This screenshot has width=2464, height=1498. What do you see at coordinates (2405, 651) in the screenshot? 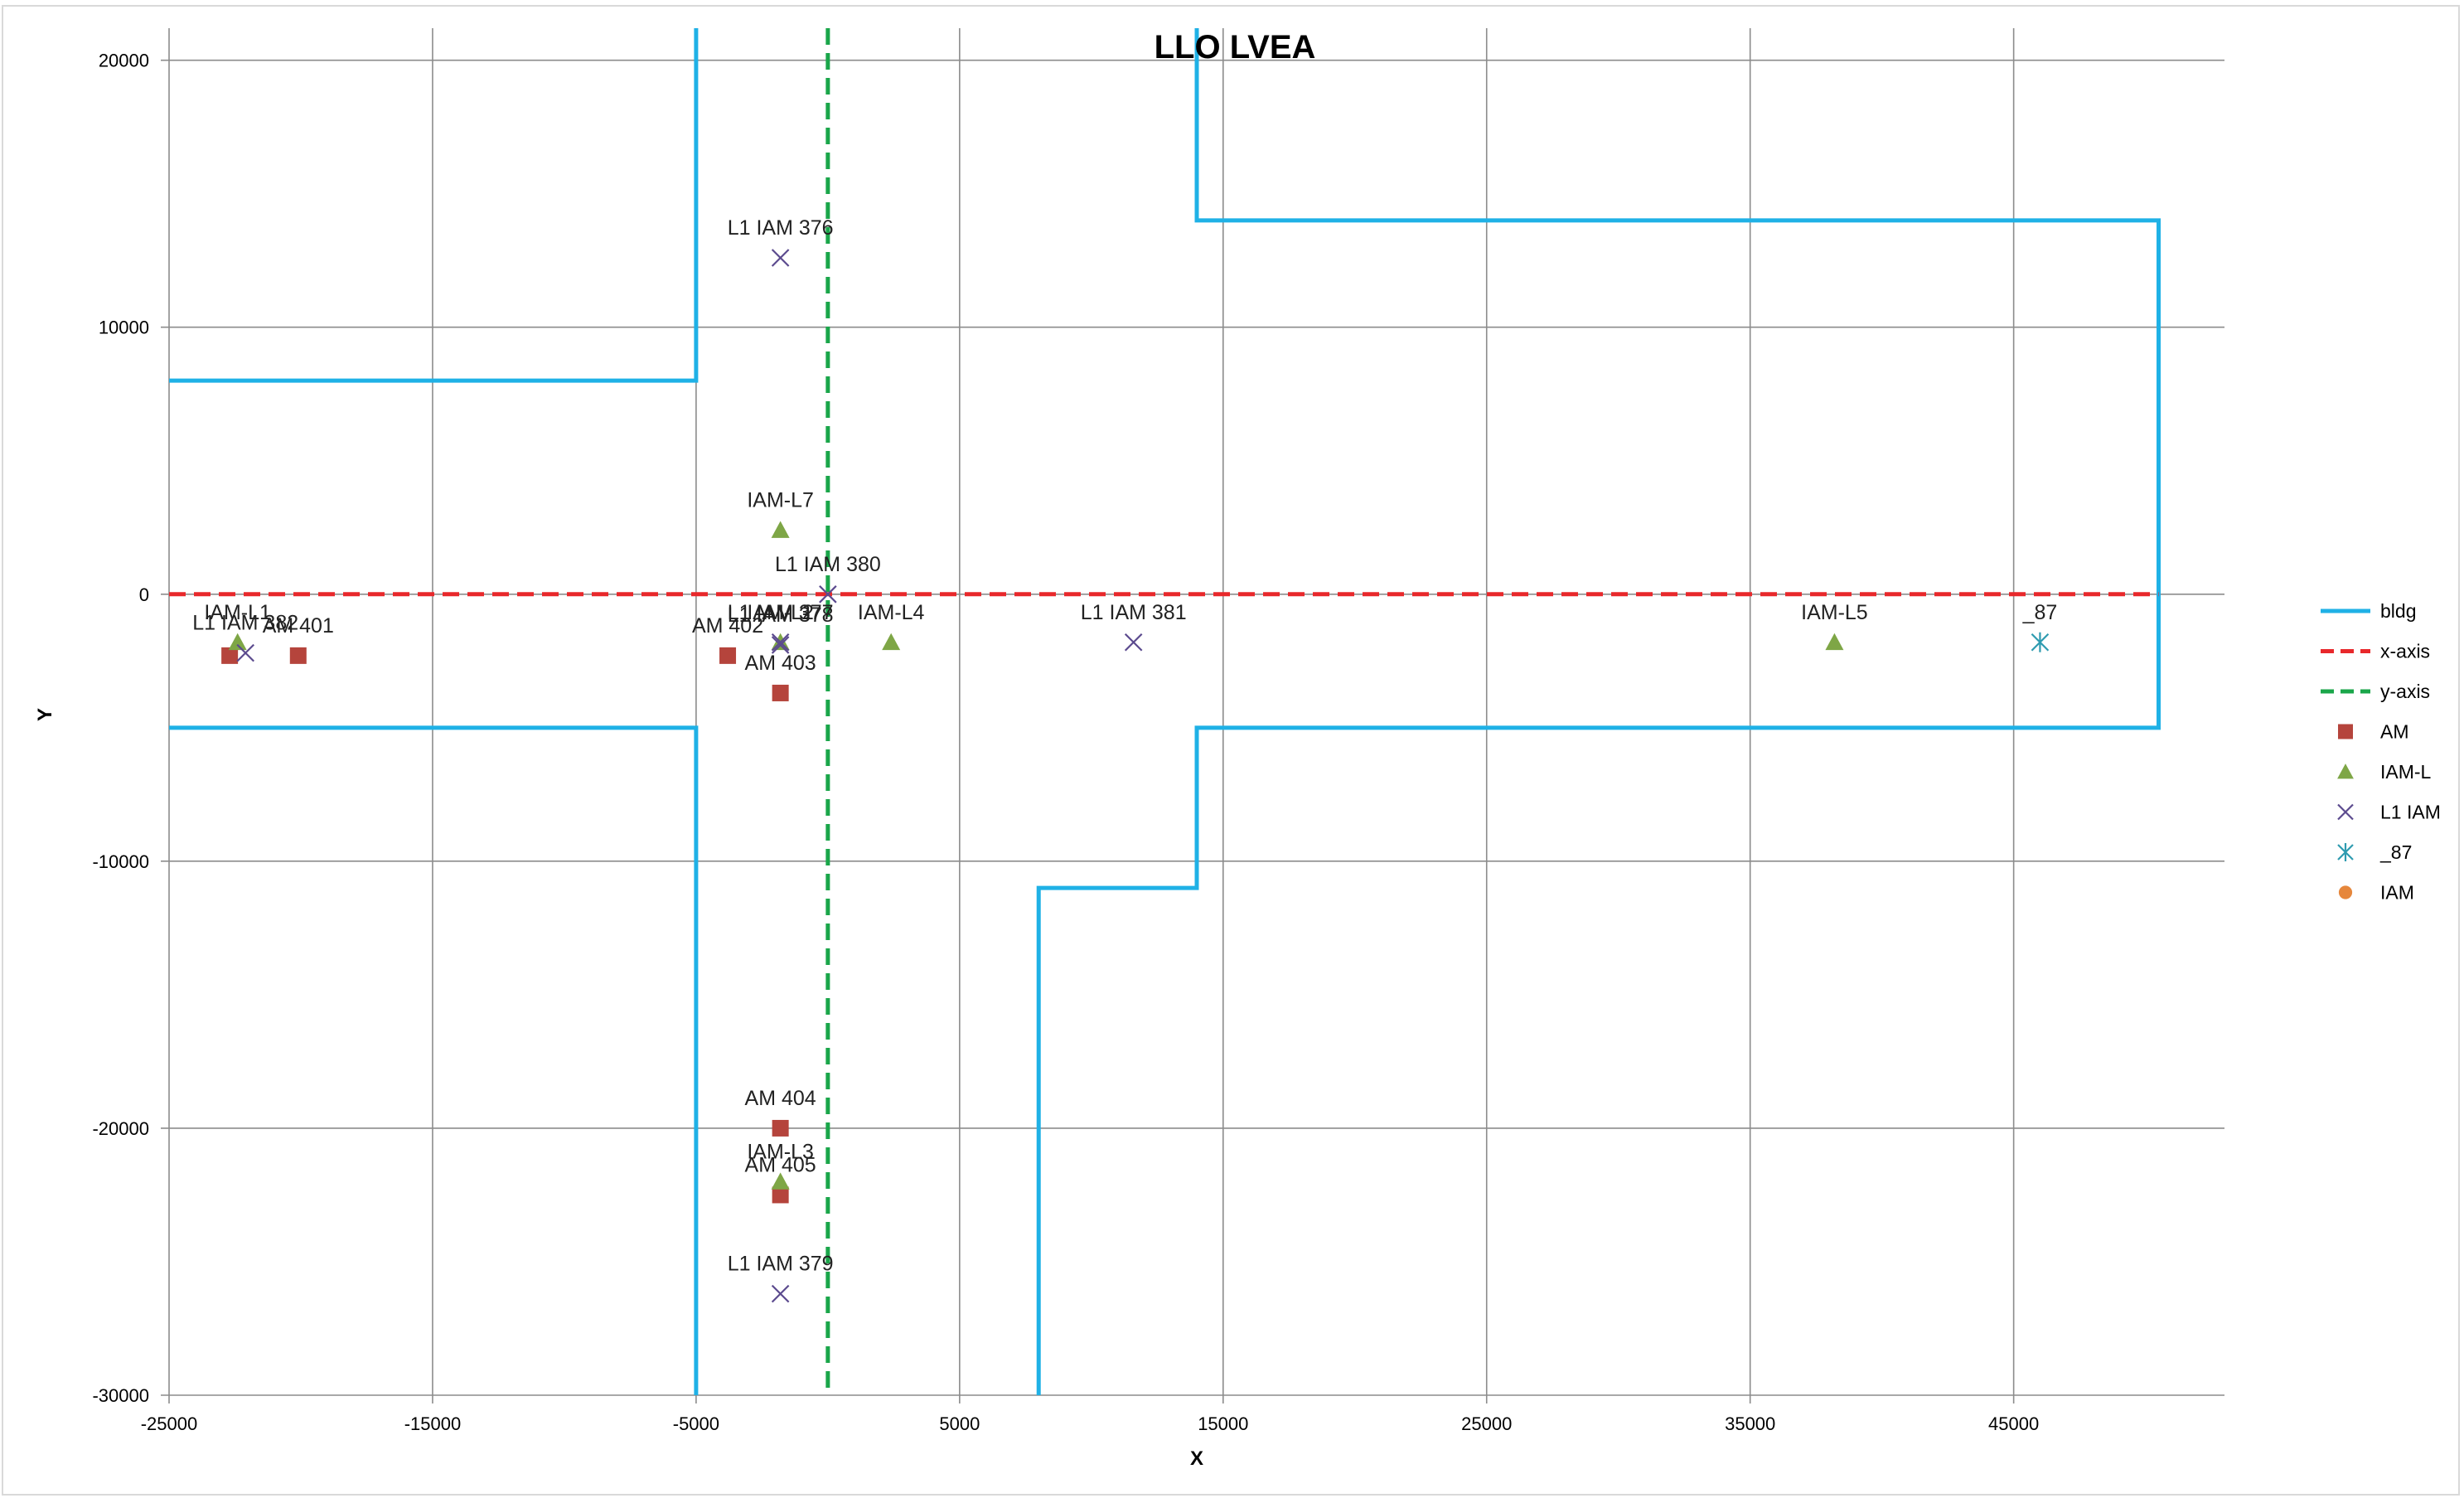
I see `legend-label: x-axis` at bounding box center [2405, 651].